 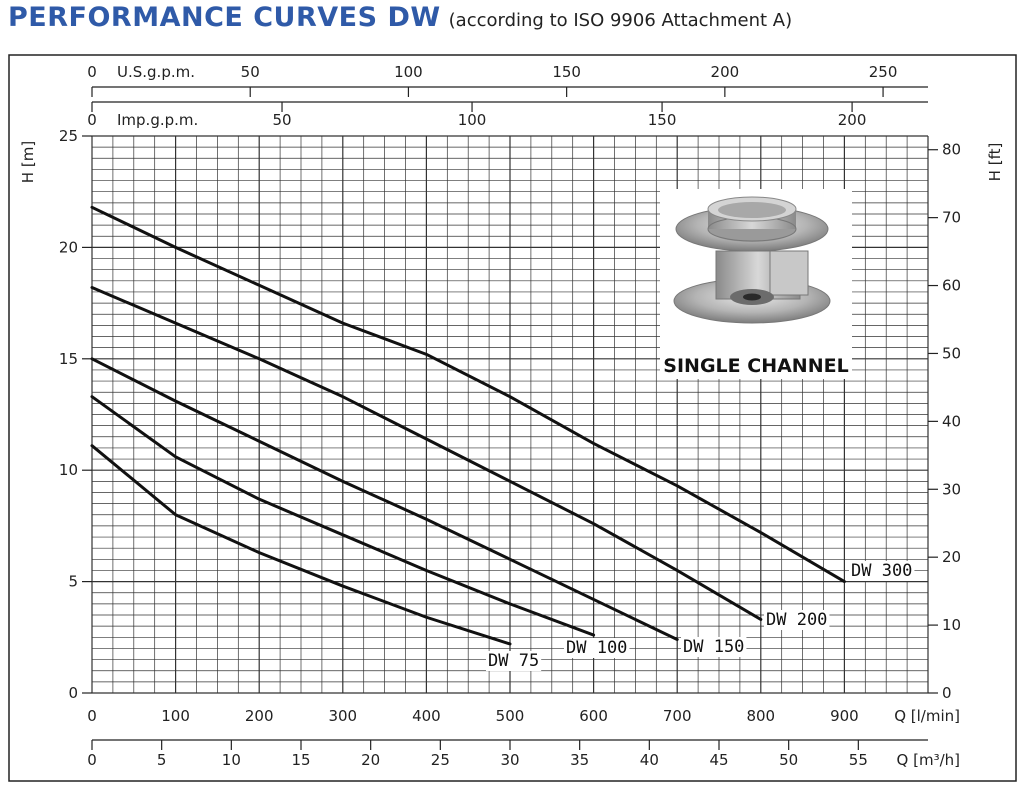 What do you see at coordinates (68, 136) in the screenshot?
I see `y-tick-label: 25` at bounding box center [68, 136].